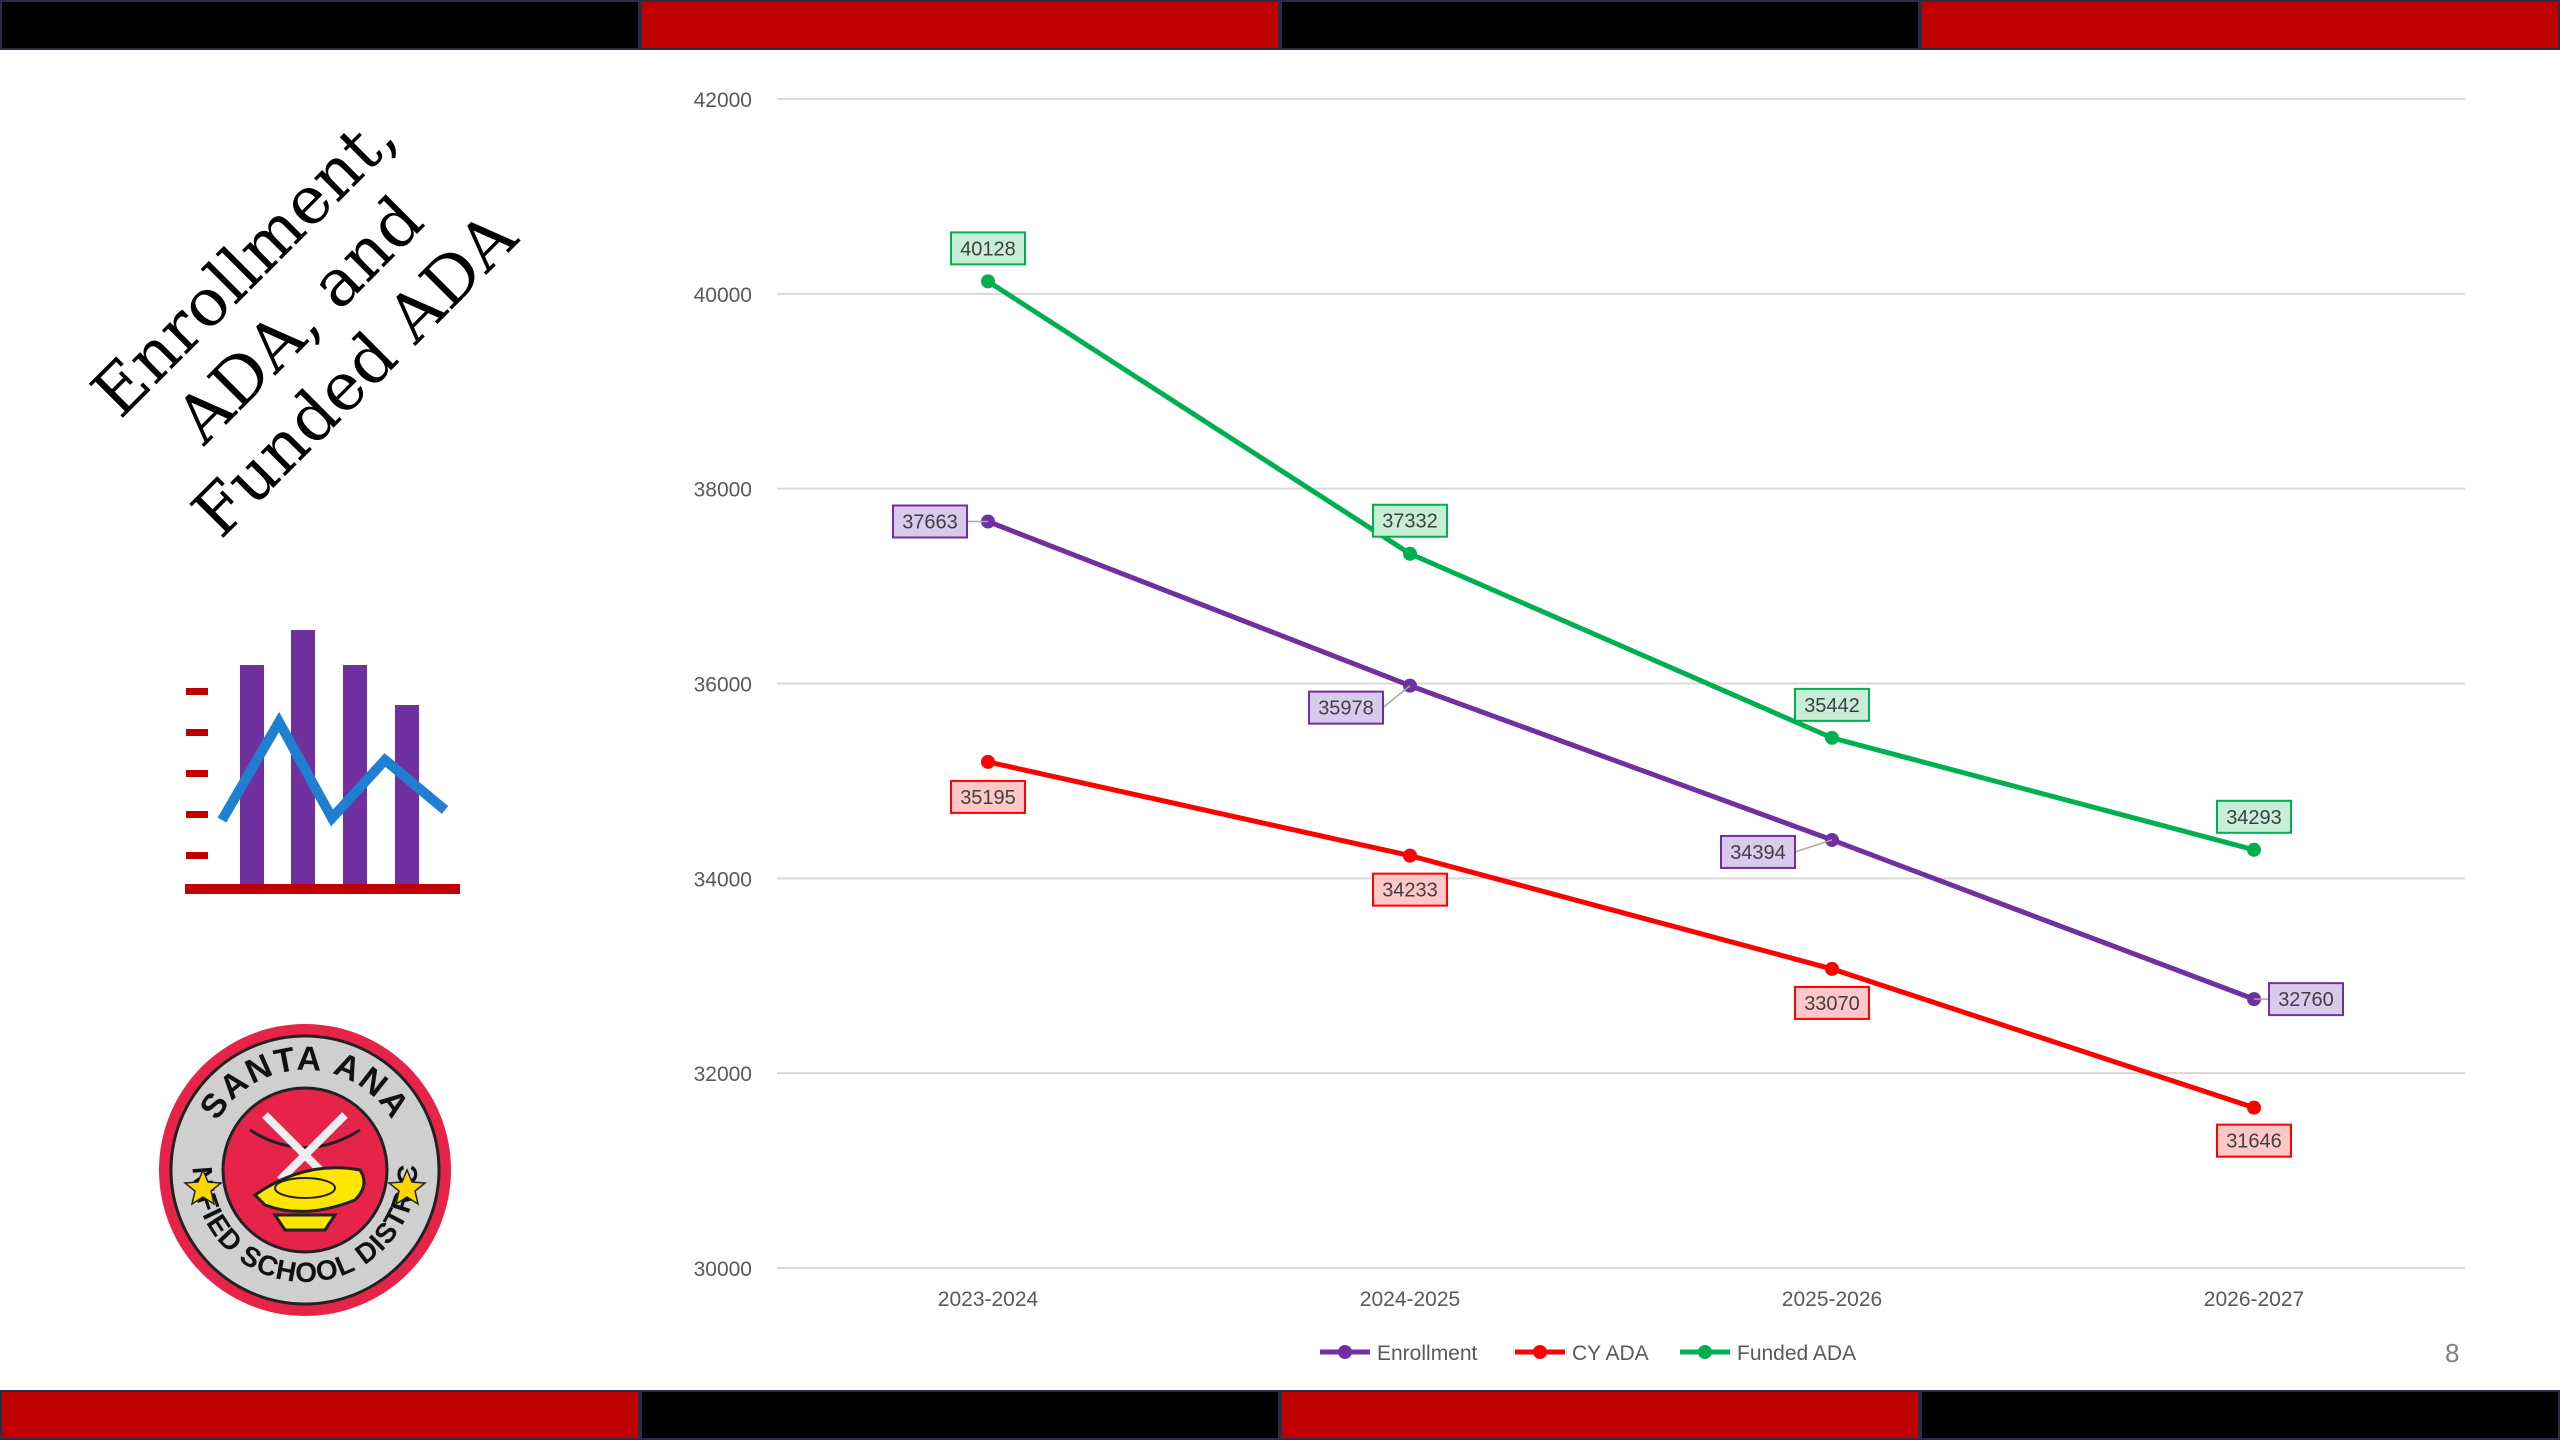  What do you see at coordinates (723, 1269) in the screenshot?
I see `y-tick-label: 30000` at bounding box center [723, 1269].